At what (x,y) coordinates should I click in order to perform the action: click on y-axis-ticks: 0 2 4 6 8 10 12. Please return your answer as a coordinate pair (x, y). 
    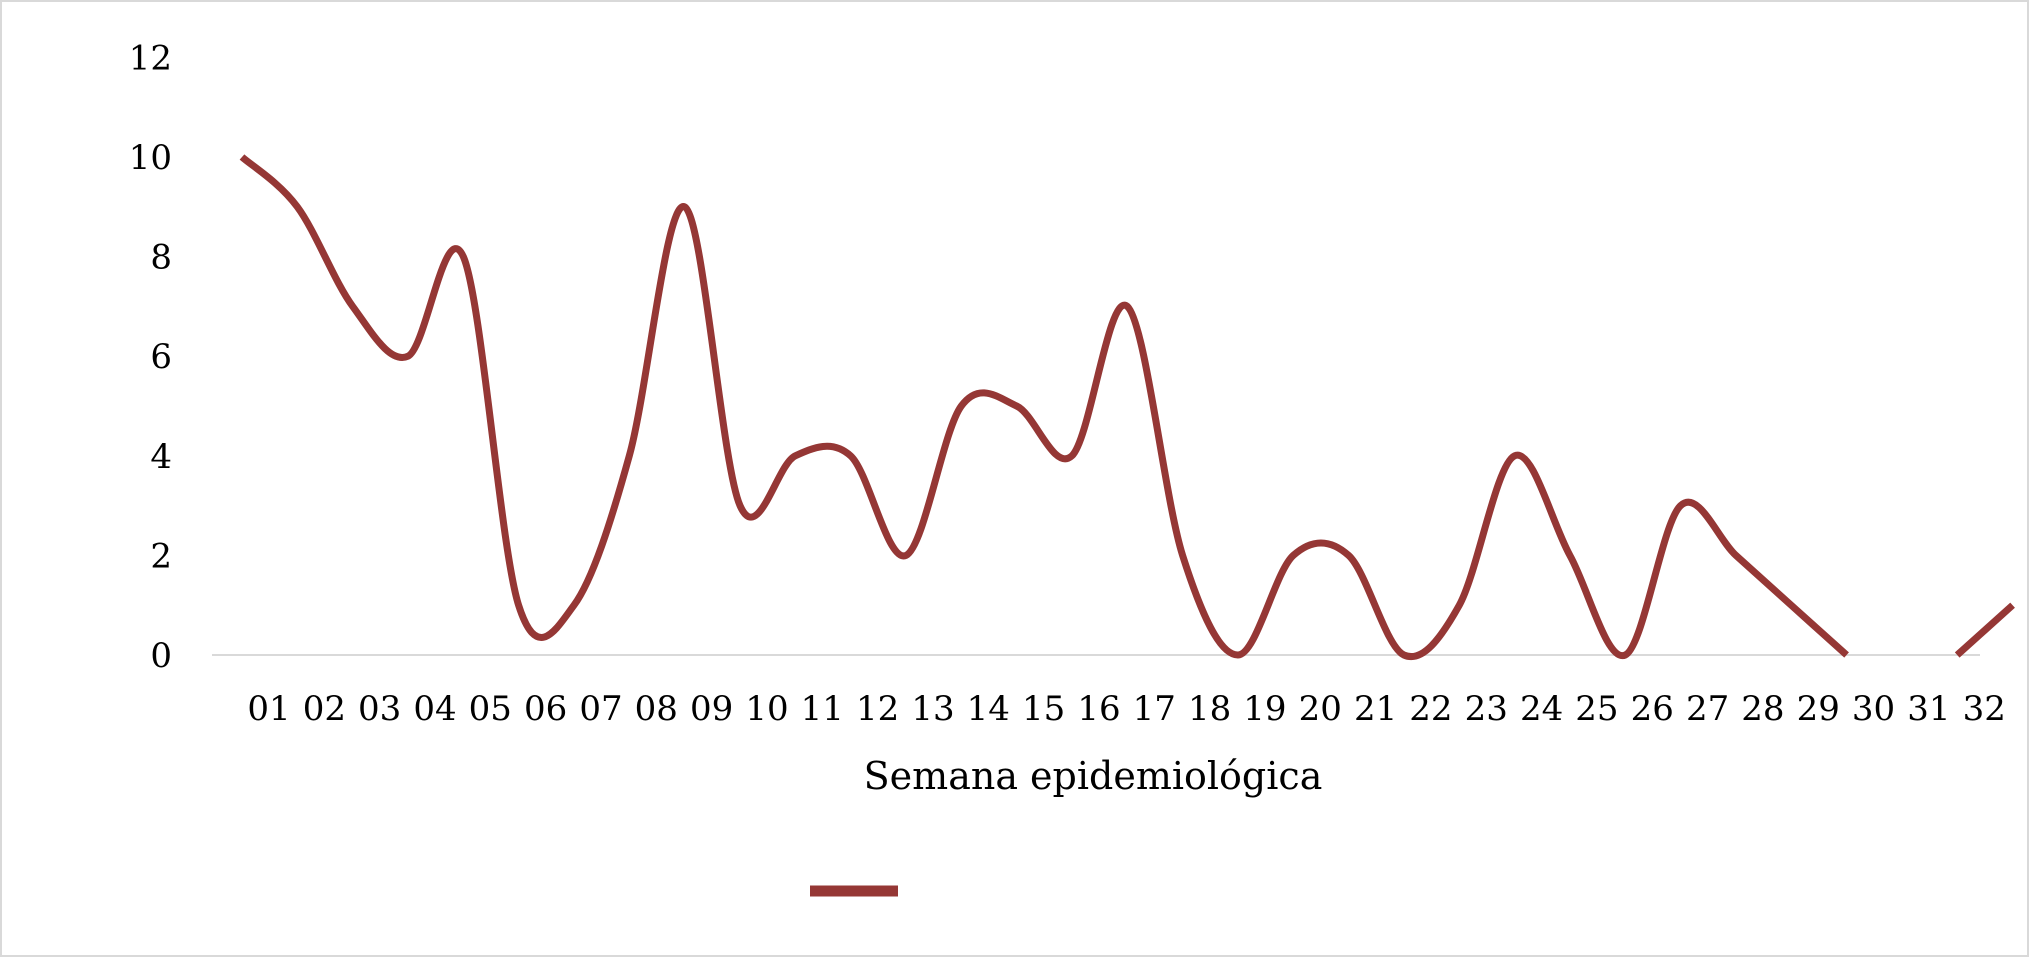
    Looking at the image, I should click on (150, 357).